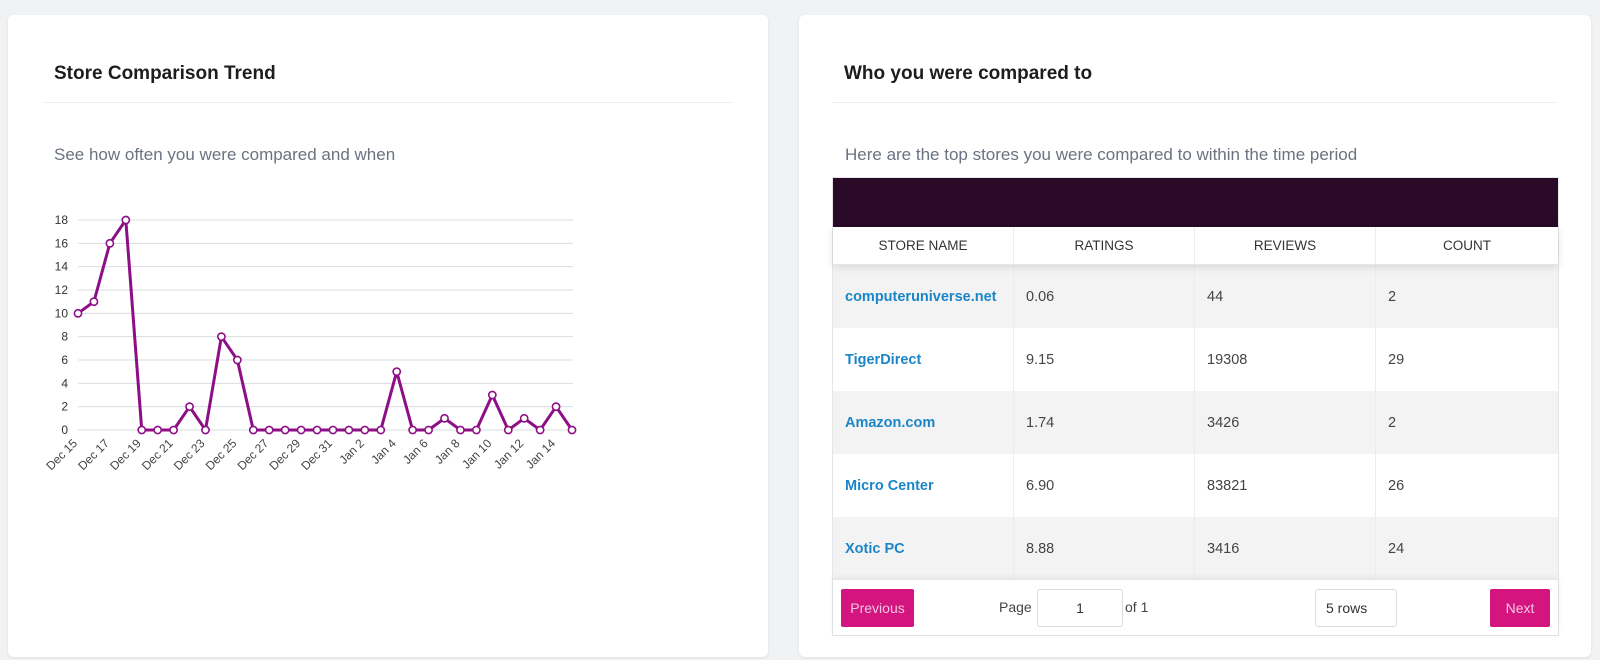  Describe the element at coordinates (923, 245) in the screenshot. I see `column-header-store-name: Store Name` at that location.